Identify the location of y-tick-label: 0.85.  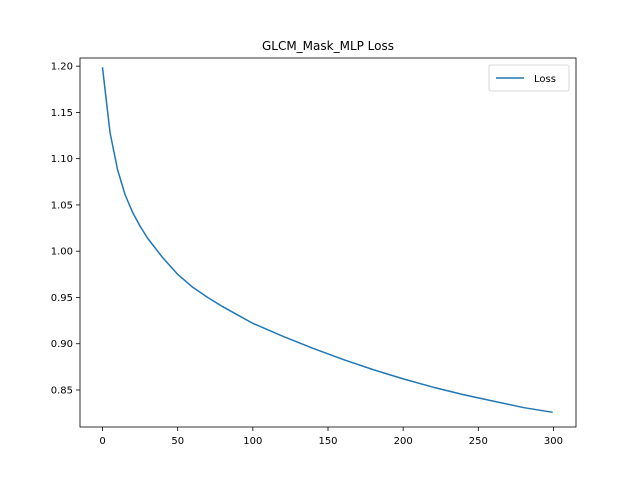
(62, 390).